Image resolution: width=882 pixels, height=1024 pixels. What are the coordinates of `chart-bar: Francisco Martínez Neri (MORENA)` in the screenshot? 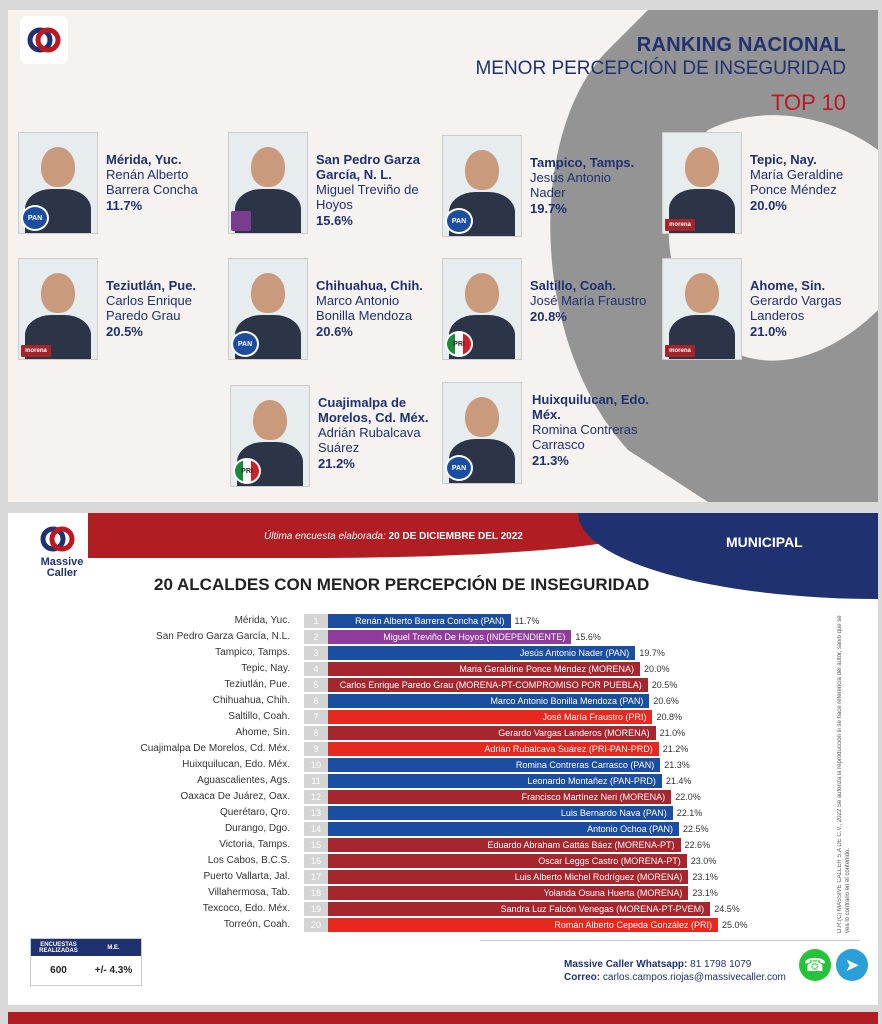 It's located at (500, 797).